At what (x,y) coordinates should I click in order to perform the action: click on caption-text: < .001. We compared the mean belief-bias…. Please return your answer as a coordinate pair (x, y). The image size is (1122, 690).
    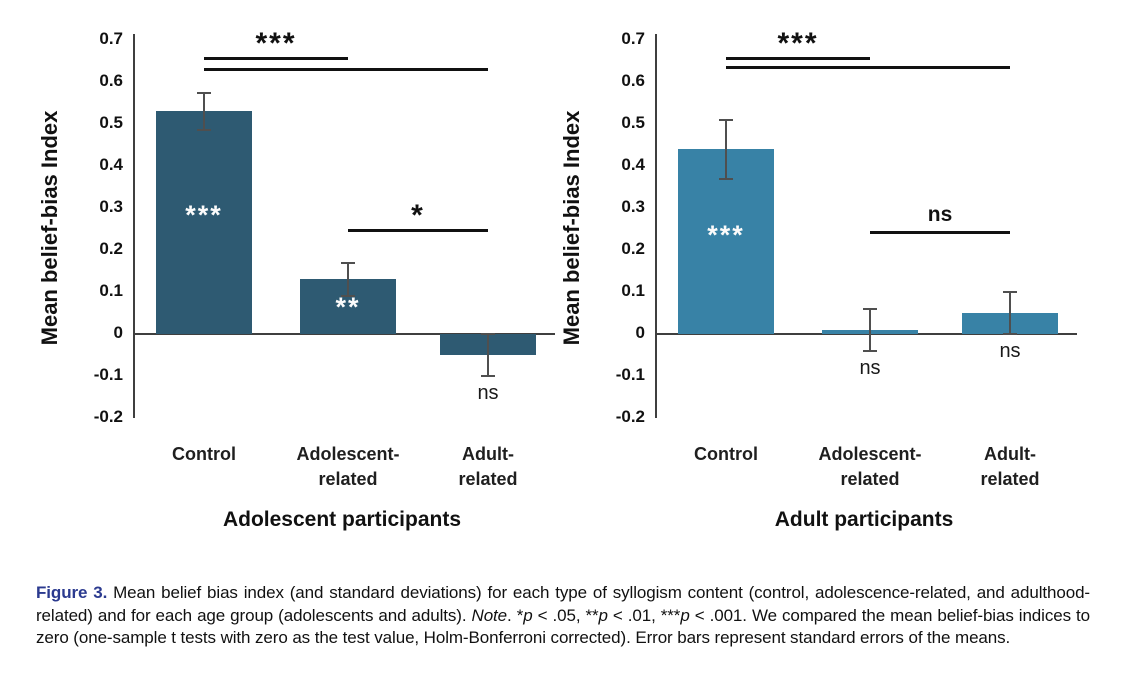
    Looking at the image, I should click on (563, 626).